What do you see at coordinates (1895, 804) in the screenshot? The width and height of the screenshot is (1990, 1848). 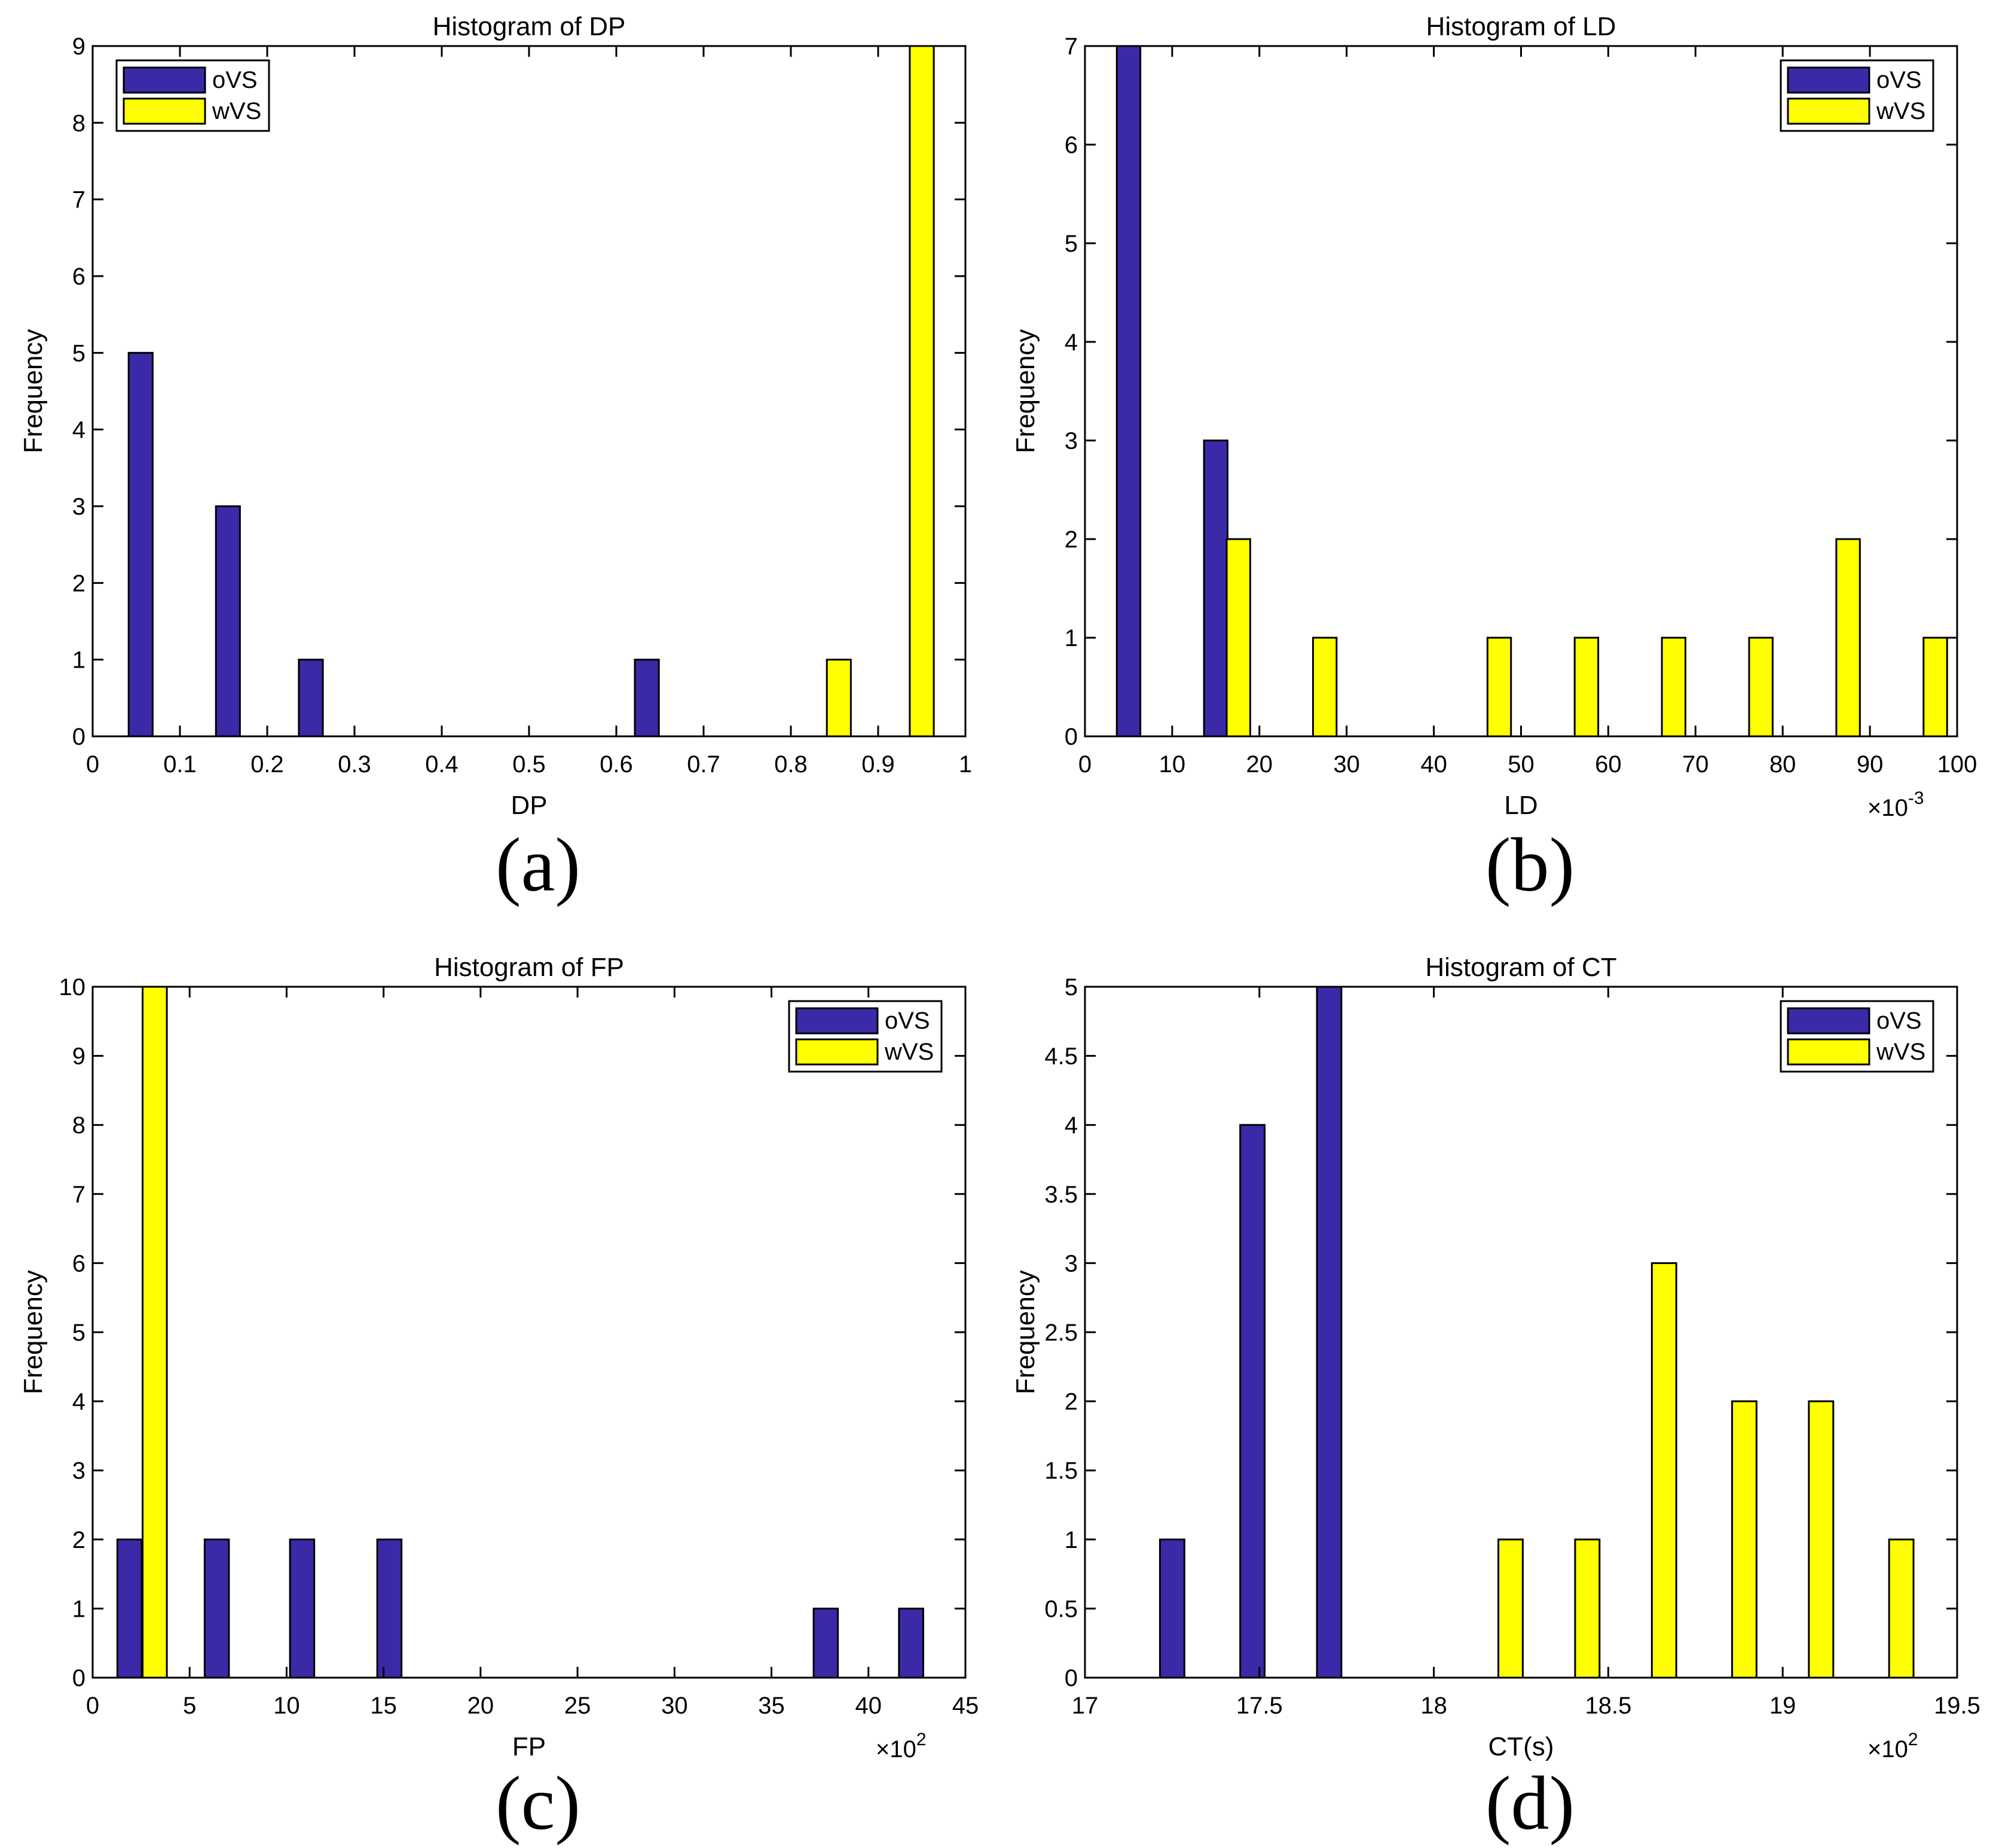 I see `x-axis-exponent: ×10⁻³` at bounding box center [1895, 804].